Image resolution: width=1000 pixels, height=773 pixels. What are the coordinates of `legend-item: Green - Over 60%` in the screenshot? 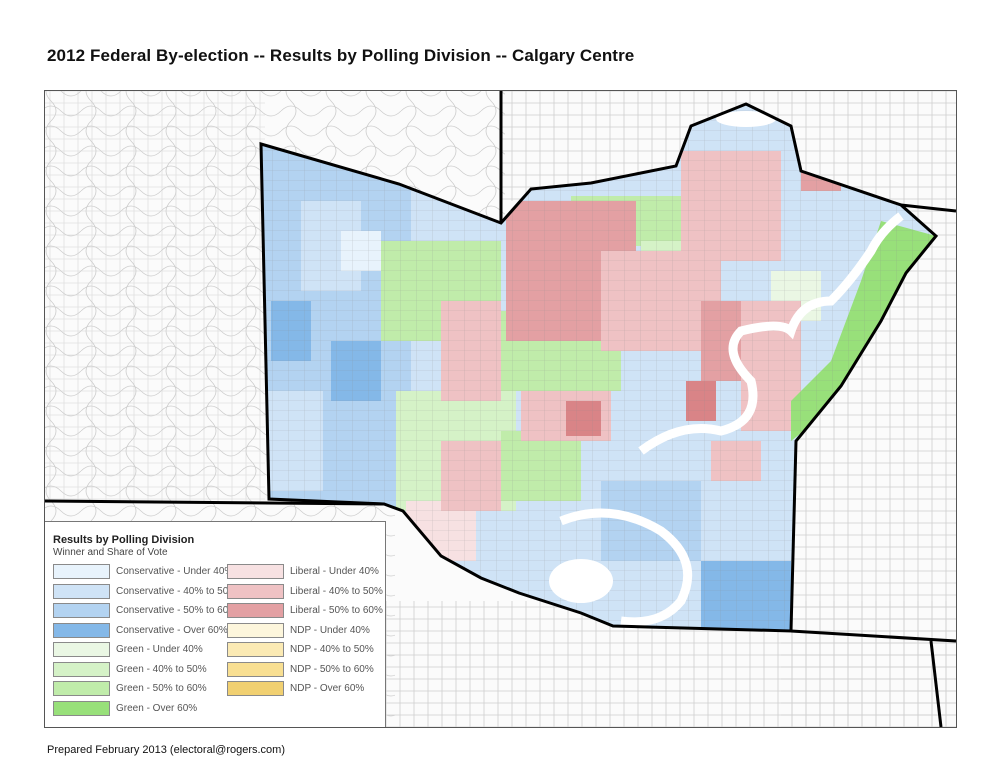 It's located at (145, 709).